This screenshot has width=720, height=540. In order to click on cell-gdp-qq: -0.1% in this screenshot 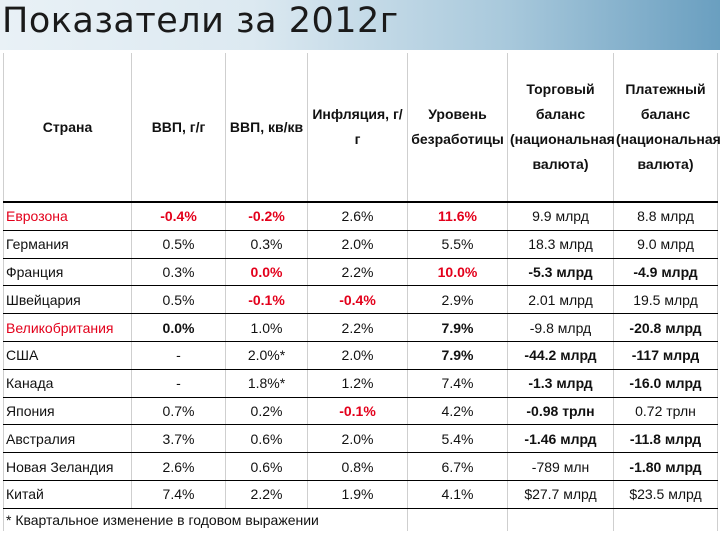, I will do `click(266, 300)`.